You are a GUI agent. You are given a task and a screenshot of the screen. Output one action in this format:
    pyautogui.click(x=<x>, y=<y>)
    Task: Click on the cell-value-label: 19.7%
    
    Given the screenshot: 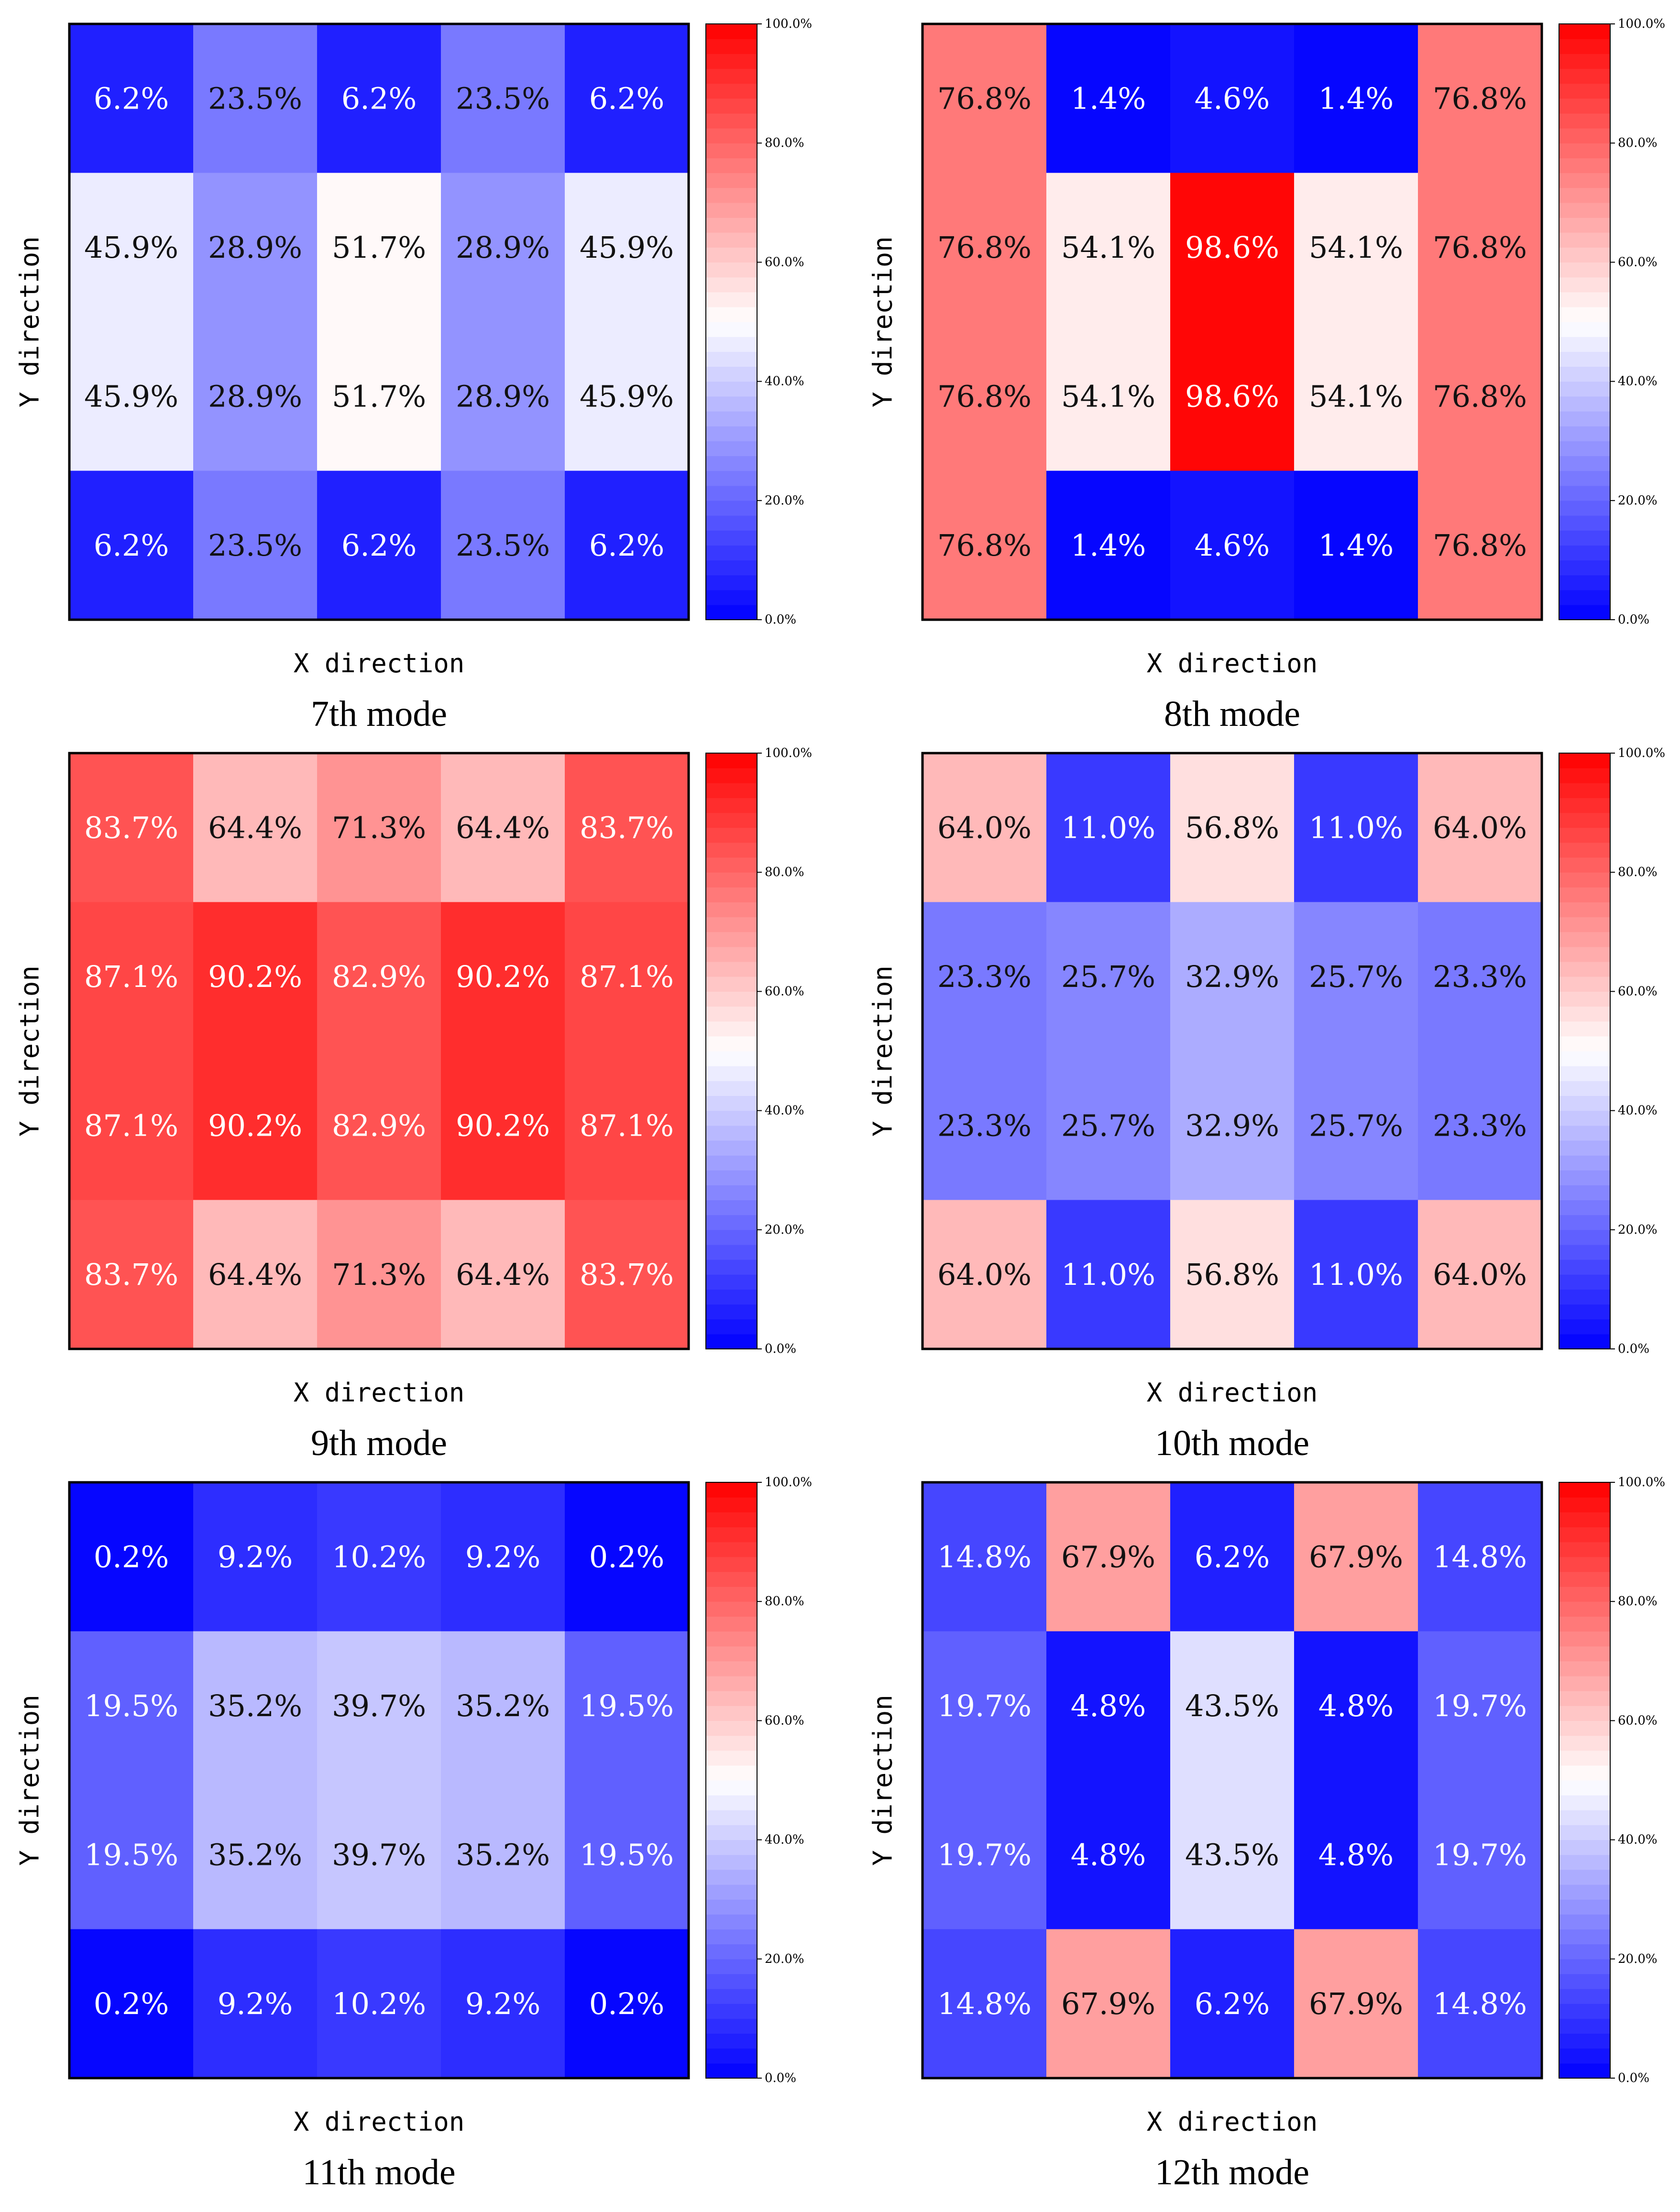 What is the action you would take?
    pyautogui.click(x=1480, y=1854)
    